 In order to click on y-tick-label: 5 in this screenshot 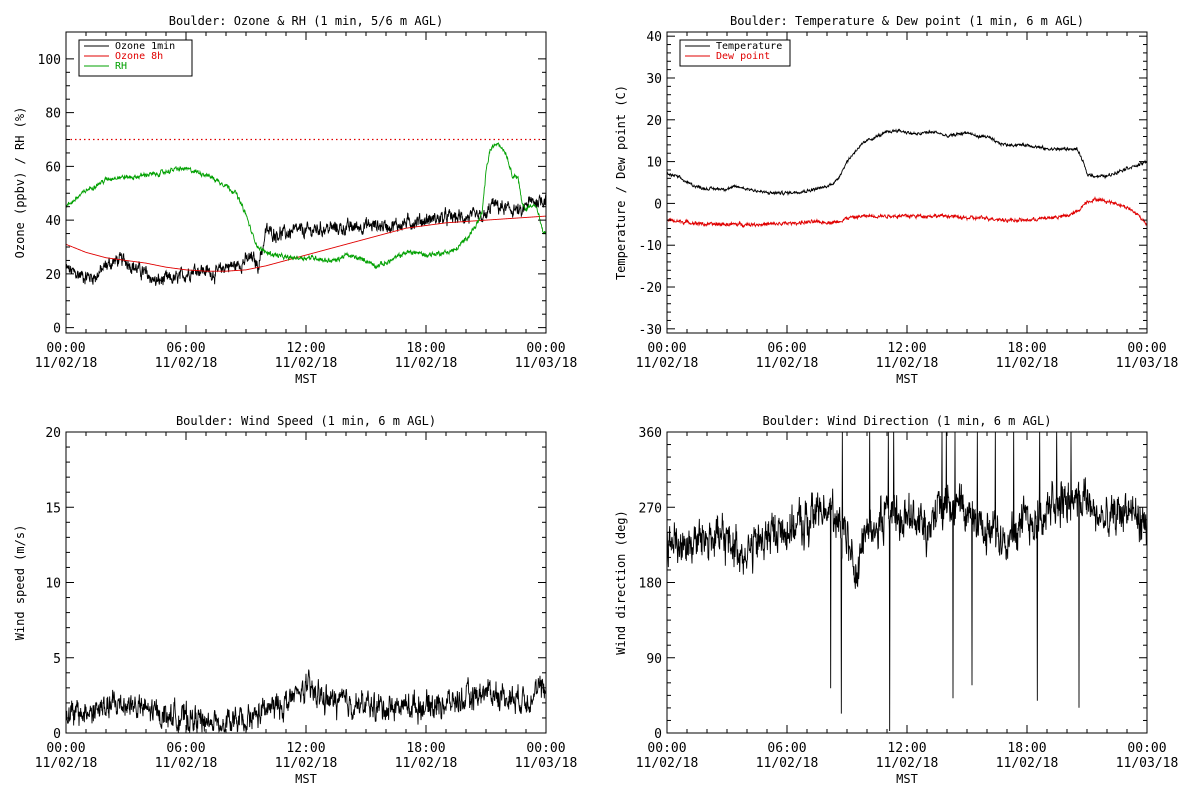, I will do `click(57, 659)`.